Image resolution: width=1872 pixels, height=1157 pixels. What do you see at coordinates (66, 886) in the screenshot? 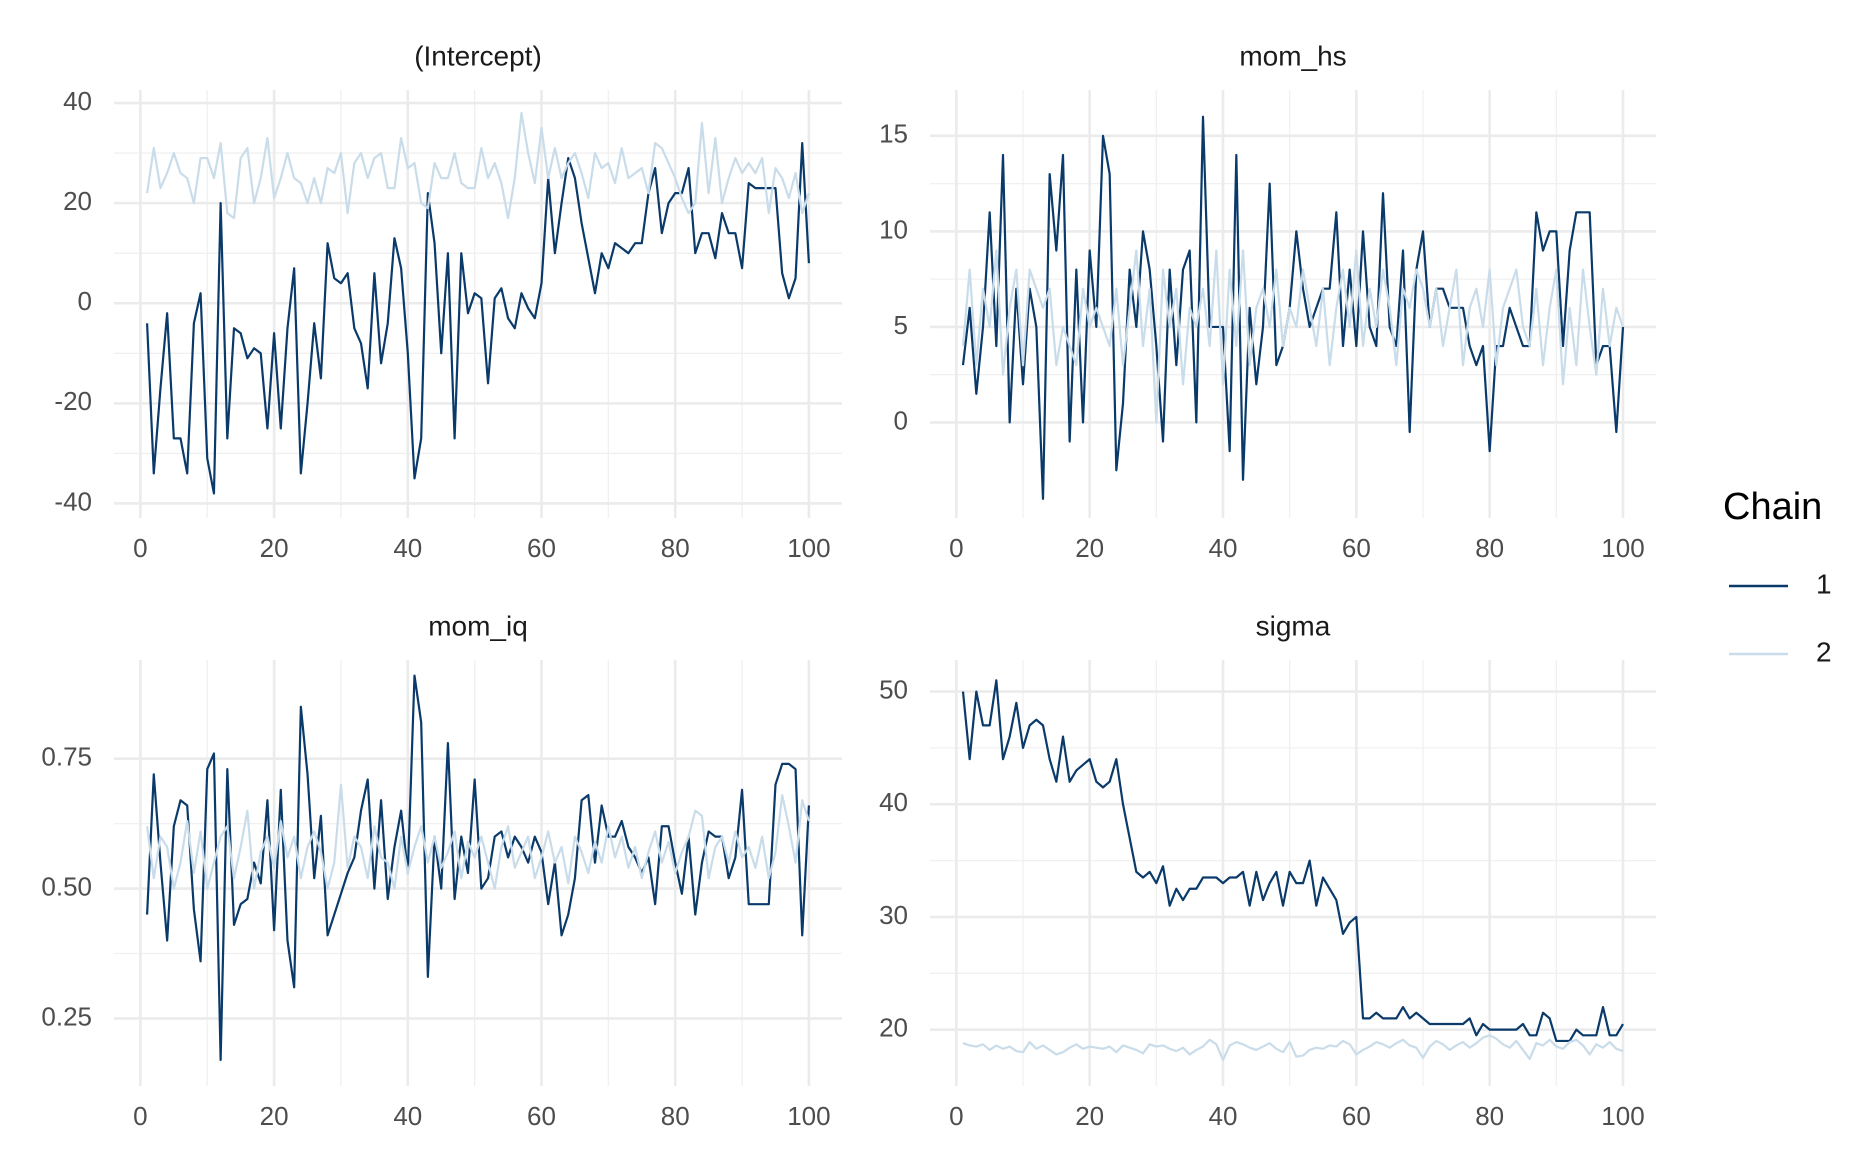
I see `y-tick-label: 0.50` at bounding box center [66, 886].